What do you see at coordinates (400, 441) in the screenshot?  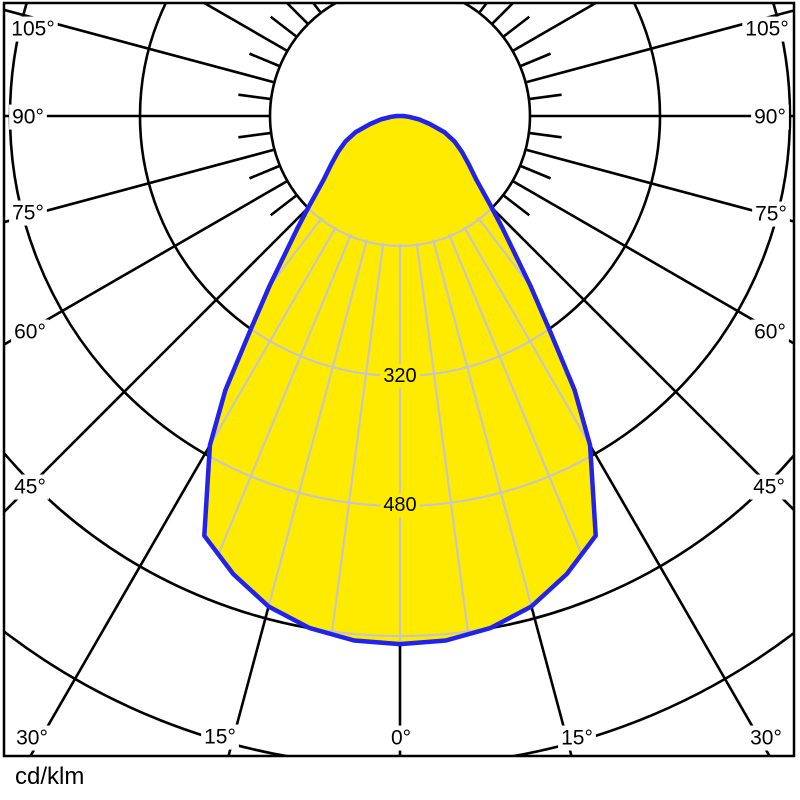 I see `ring-value-labels: 320 480` at bounding box center [400, 441].